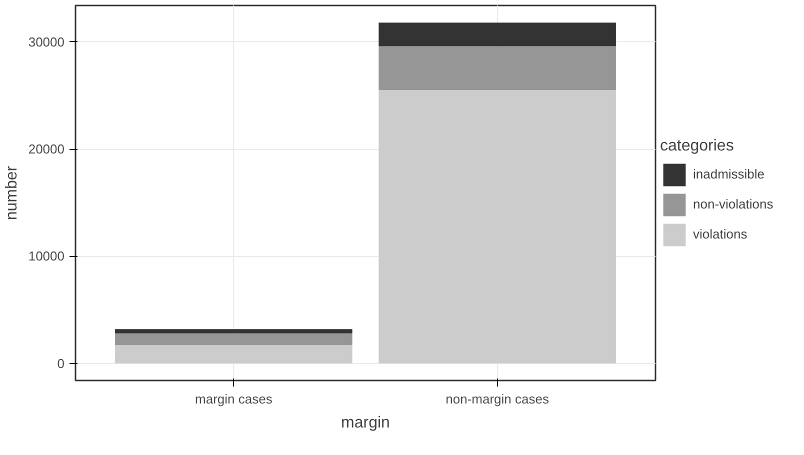 The height and width of the screenshot is (455, 804). I want to click on y-tick-label: 10000, so click(46, 256).